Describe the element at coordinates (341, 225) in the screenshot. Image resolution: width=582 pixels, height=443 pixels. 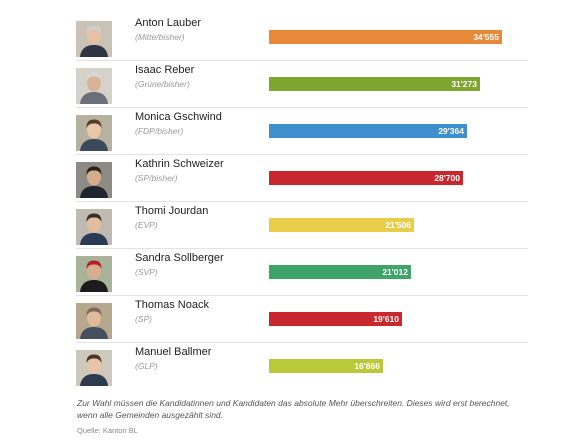
I see `vote-bar: 21'506` at that location.